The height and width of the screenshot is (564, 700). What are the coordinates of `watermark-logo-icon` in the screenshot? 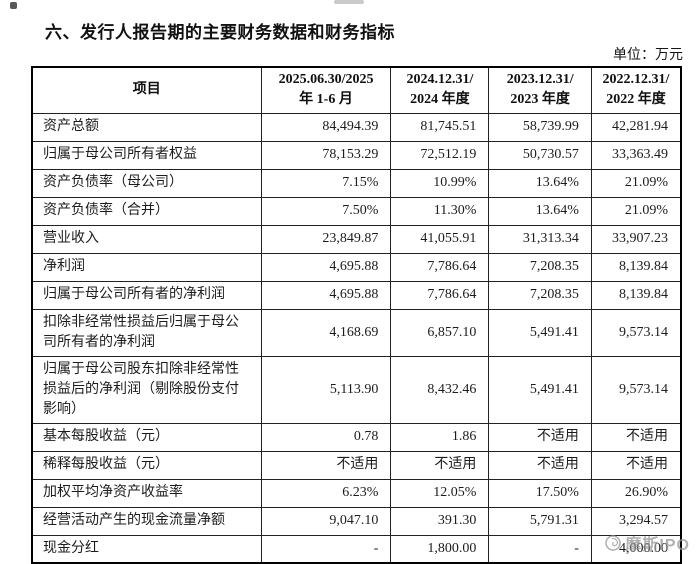 It's located at (613, 543).